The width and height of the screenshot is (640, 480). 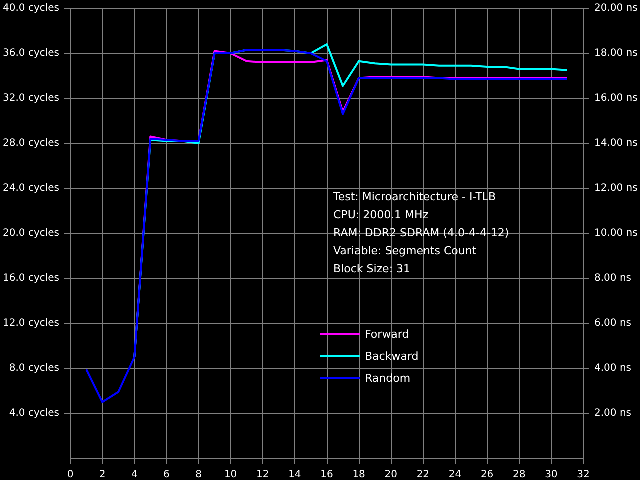 What do you see at coordinates (616, 233) in the screenshot?
I see `y2-tick-label: 10.00 ns` at bounding box center [616, 233].